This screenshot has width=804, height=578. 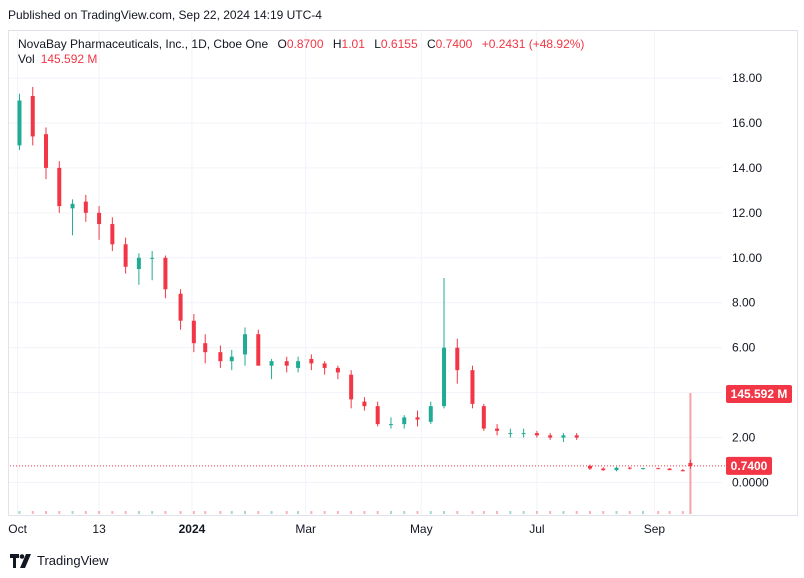 What do you see at coordinates (759, 394) in the screenshot?
I see `volume-tag-label: 145.592 M` at bounding box center [759, 394].